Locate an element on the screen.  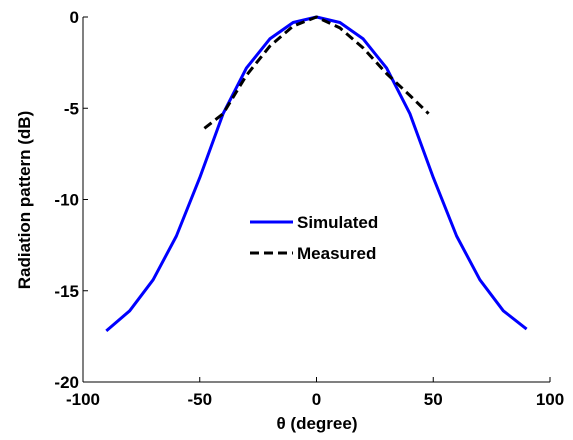
x-tick-label: -50 is located at coordinates (199, 399).